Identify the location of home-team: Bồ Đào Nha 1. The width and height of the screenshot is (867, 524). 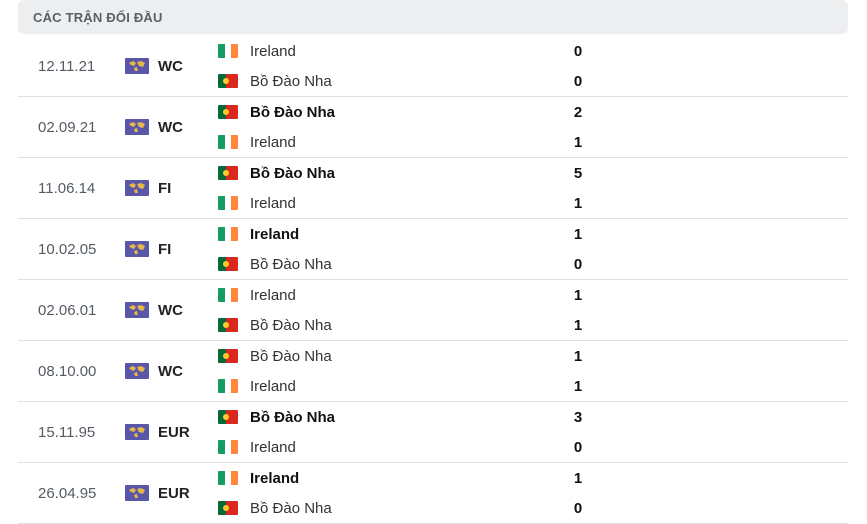
(403, 356).